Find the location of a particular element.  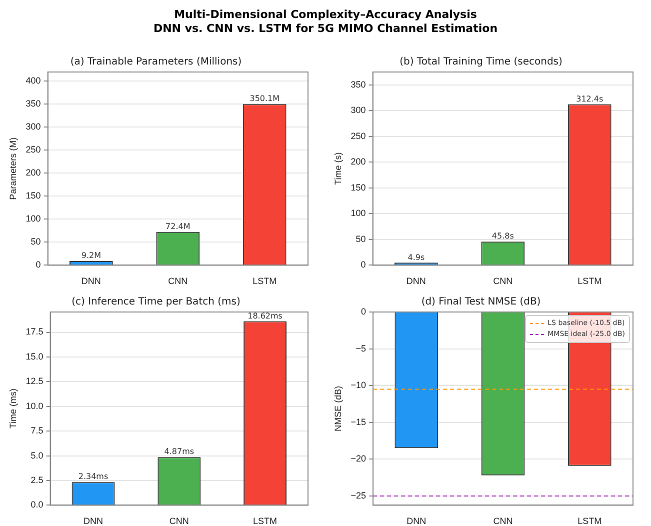

y-tick-label: −25 is located at coordinates (358, 495).